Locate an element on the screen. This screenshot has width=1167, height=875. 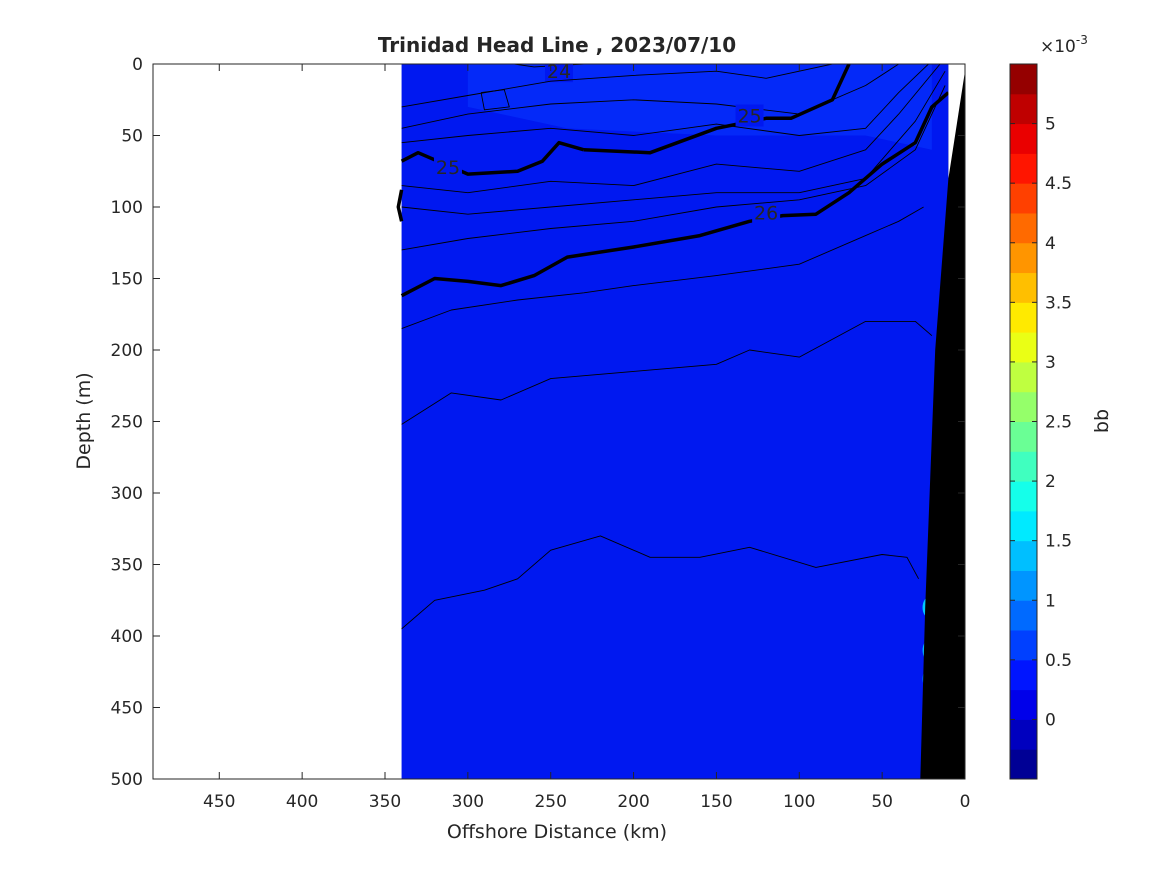
colorbar-ticks: 0 0.5 1 1.5 2 2.5 3 3.5 4 4.5 5 is located at coordinates (1041, 422).